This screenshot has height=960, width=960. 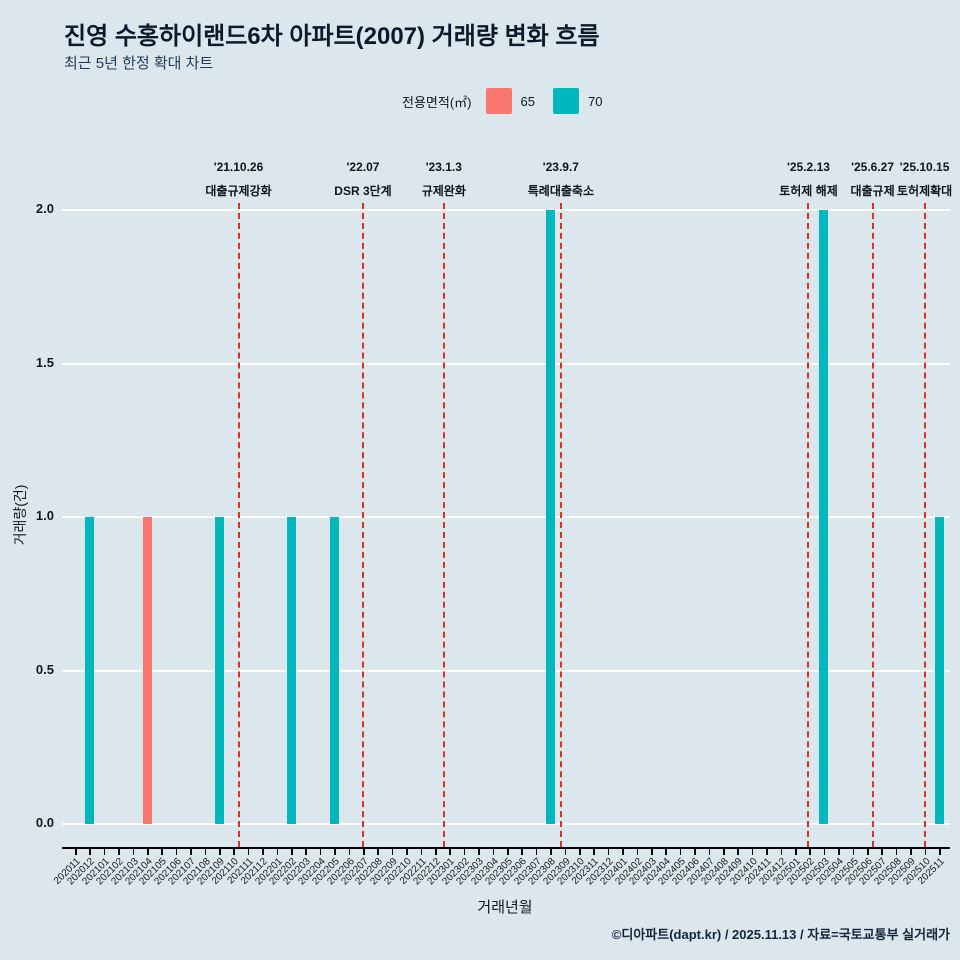 What do you see at coordinates (443, 167) in the screenshot?
I see `event-date: '23.1.3` at bounding box center [443, 167].